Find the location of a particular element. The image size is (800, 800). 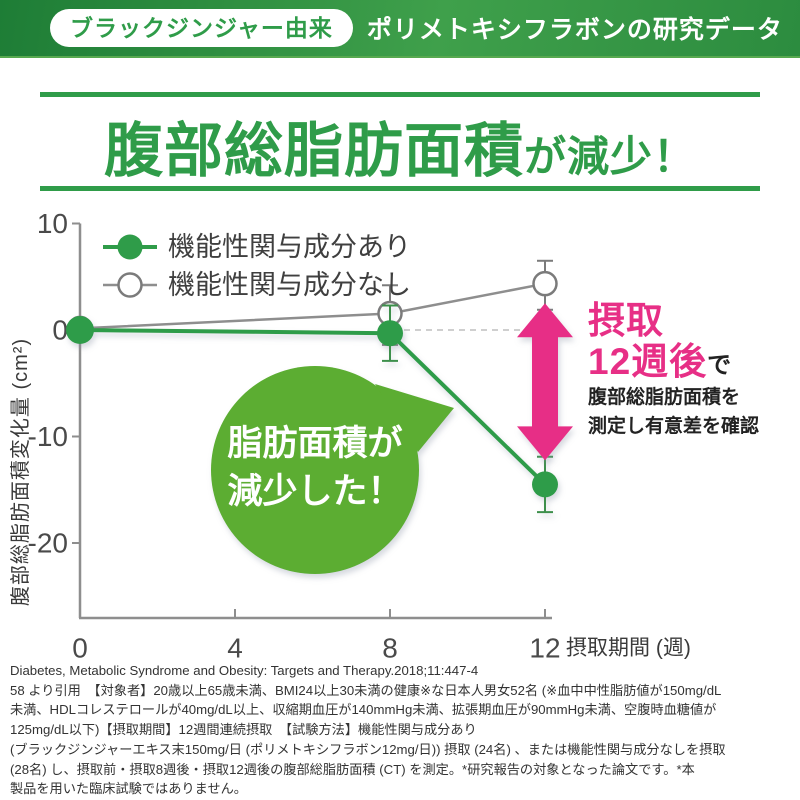

x-tick-label: 12 is located at coordinates (544, 647).